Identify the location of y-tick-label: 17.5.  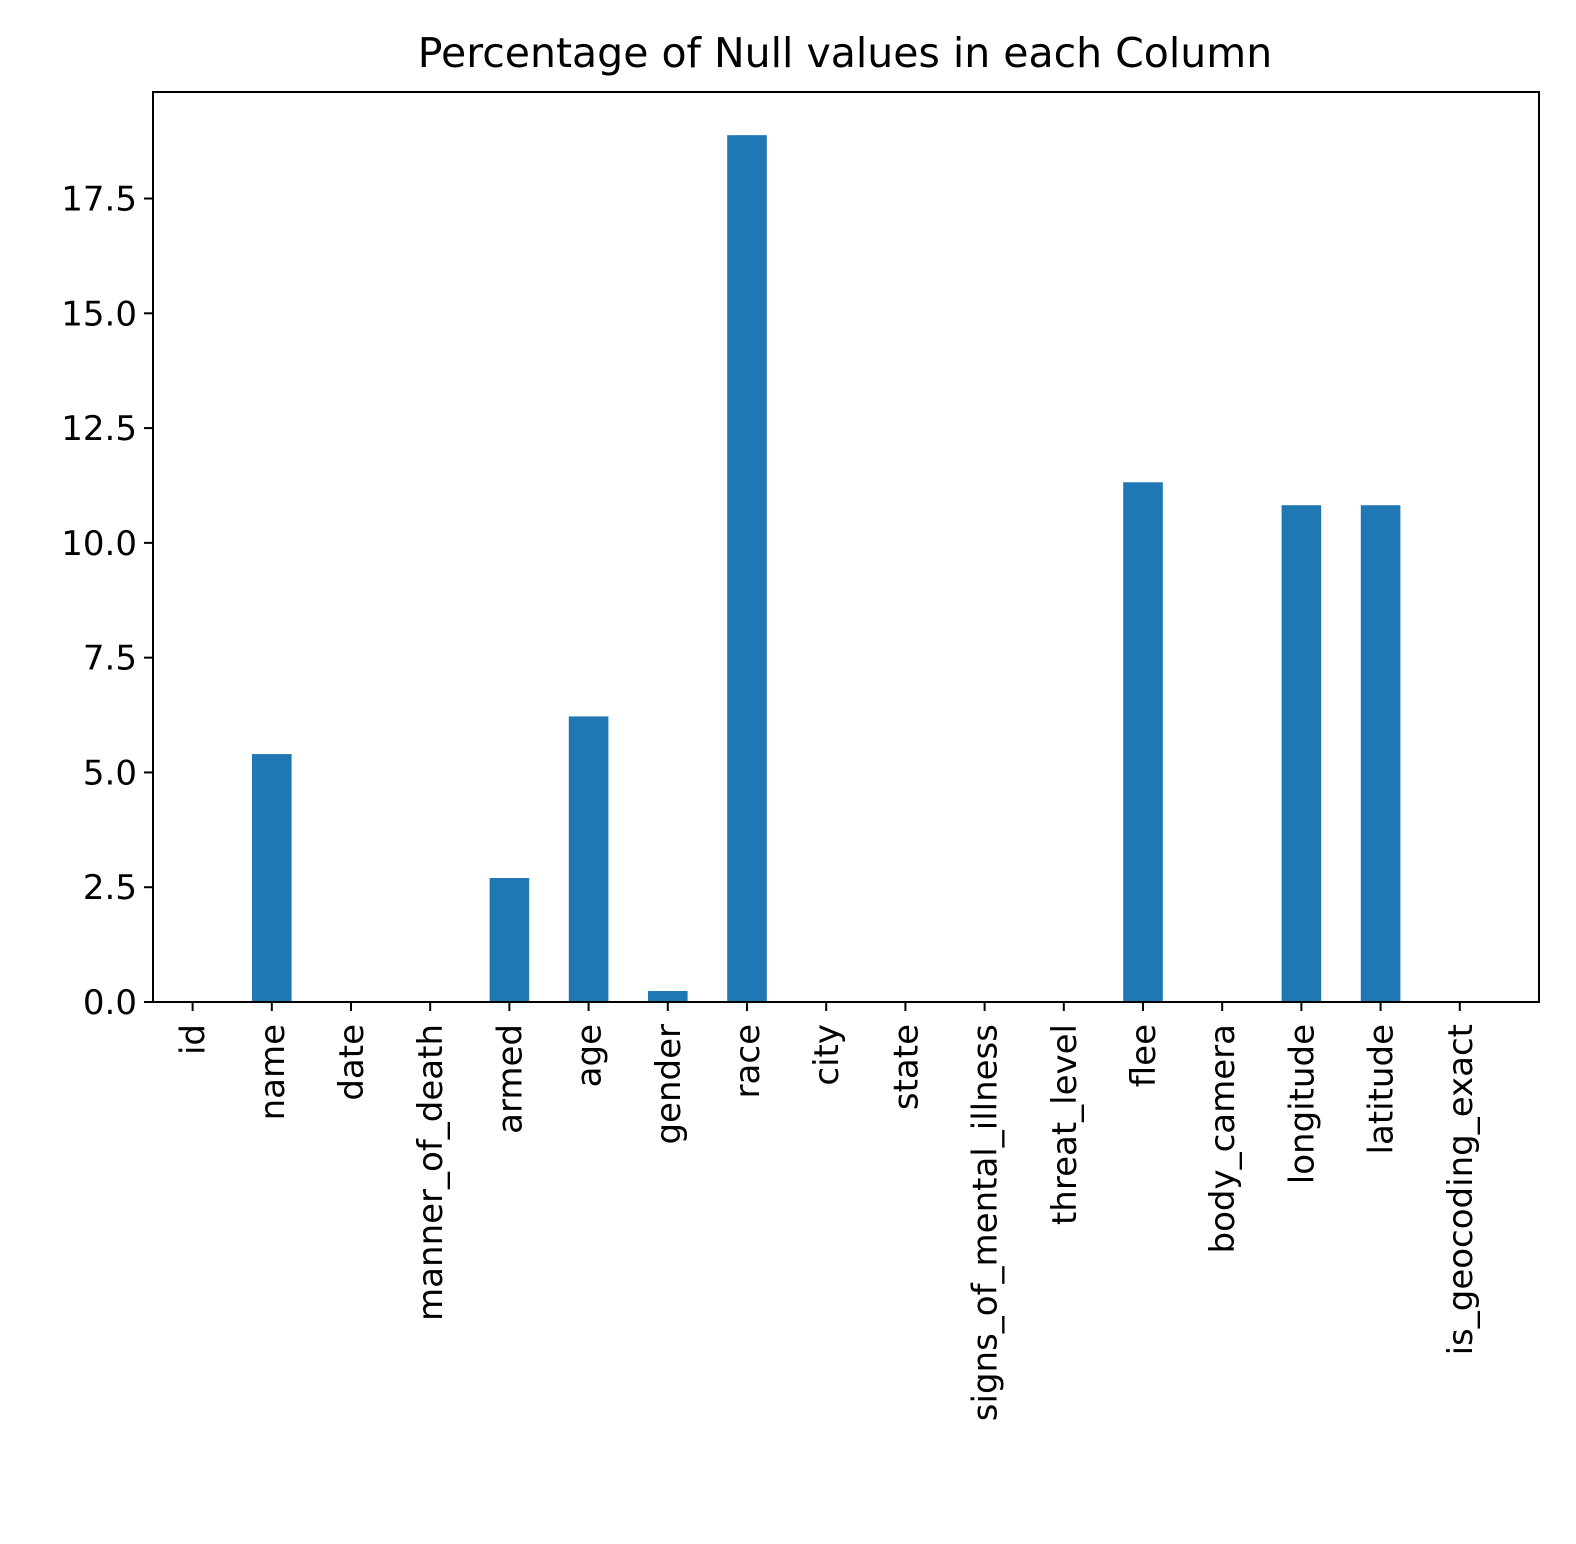
(99, 200).